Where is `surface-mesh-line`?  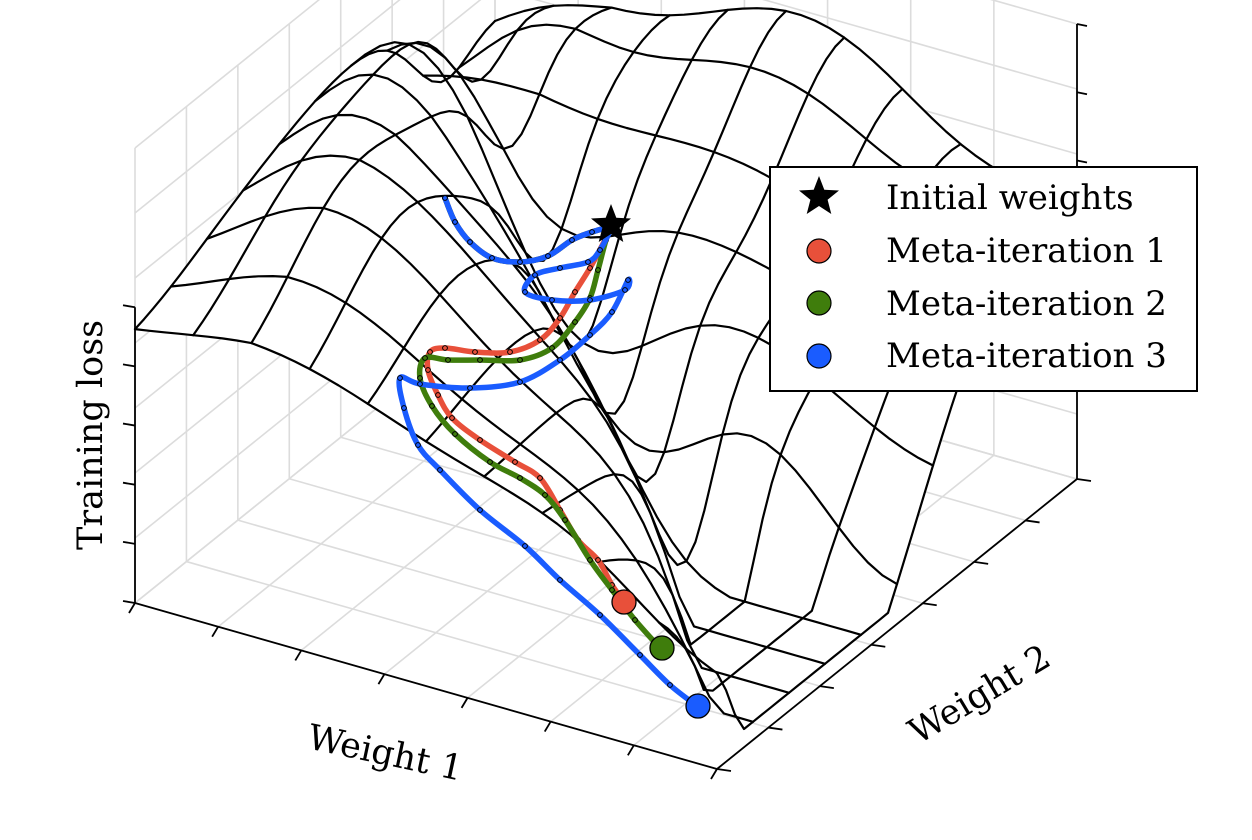
surface-mesh-line is located at coordinates (786, 111).